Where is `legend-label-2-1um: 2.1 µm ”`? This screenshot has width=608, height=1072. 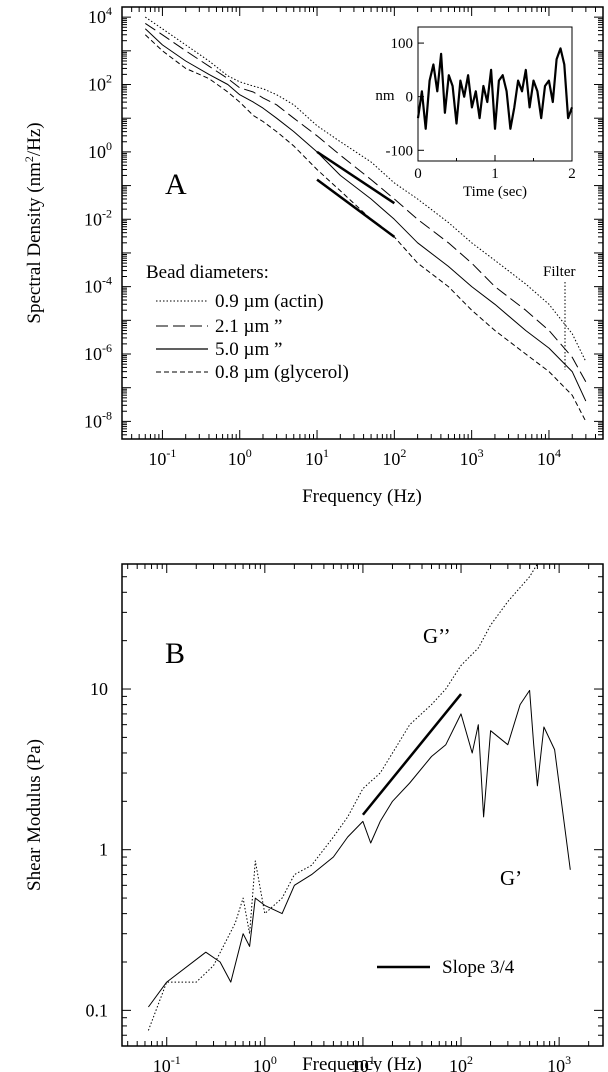
legend-label-2-1um: 2.1 µm ” is located at coordinates (248, 326).